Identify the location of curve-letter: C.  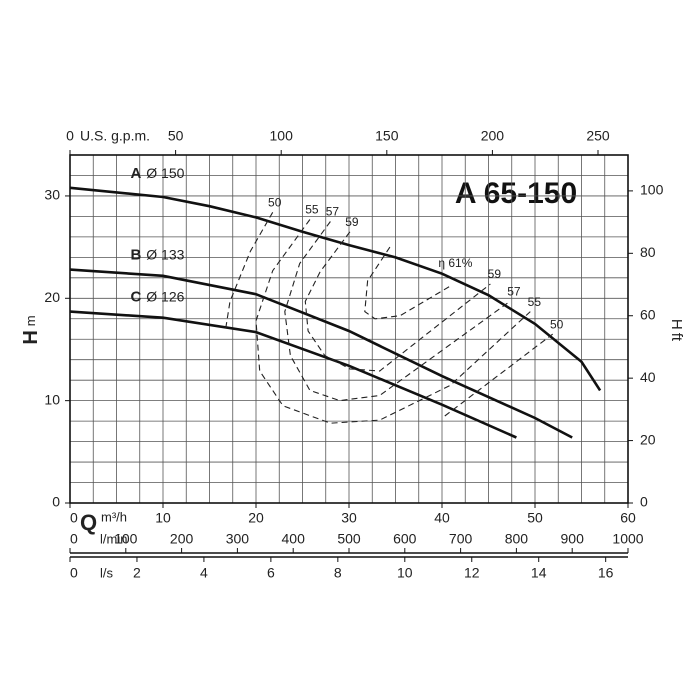
(135, 297).